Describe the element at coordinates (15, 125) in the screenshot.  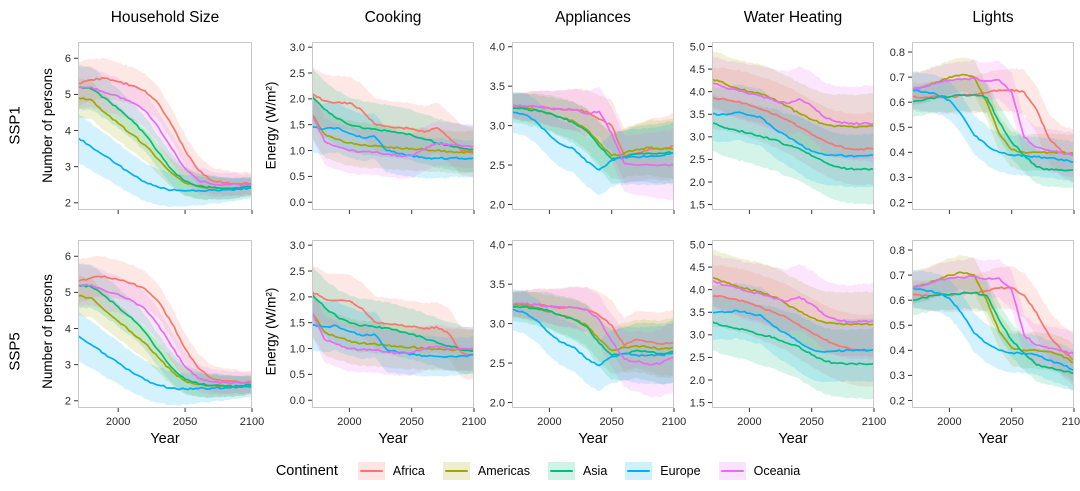
I see `row-label-ssp1: SSP1` at that location.